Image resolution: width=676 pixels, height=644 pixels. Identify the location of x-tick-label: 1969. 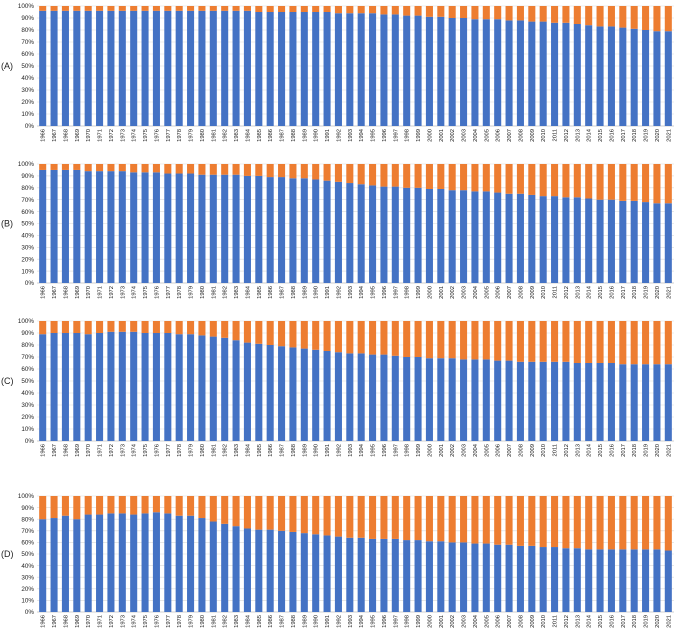
(78, 621).